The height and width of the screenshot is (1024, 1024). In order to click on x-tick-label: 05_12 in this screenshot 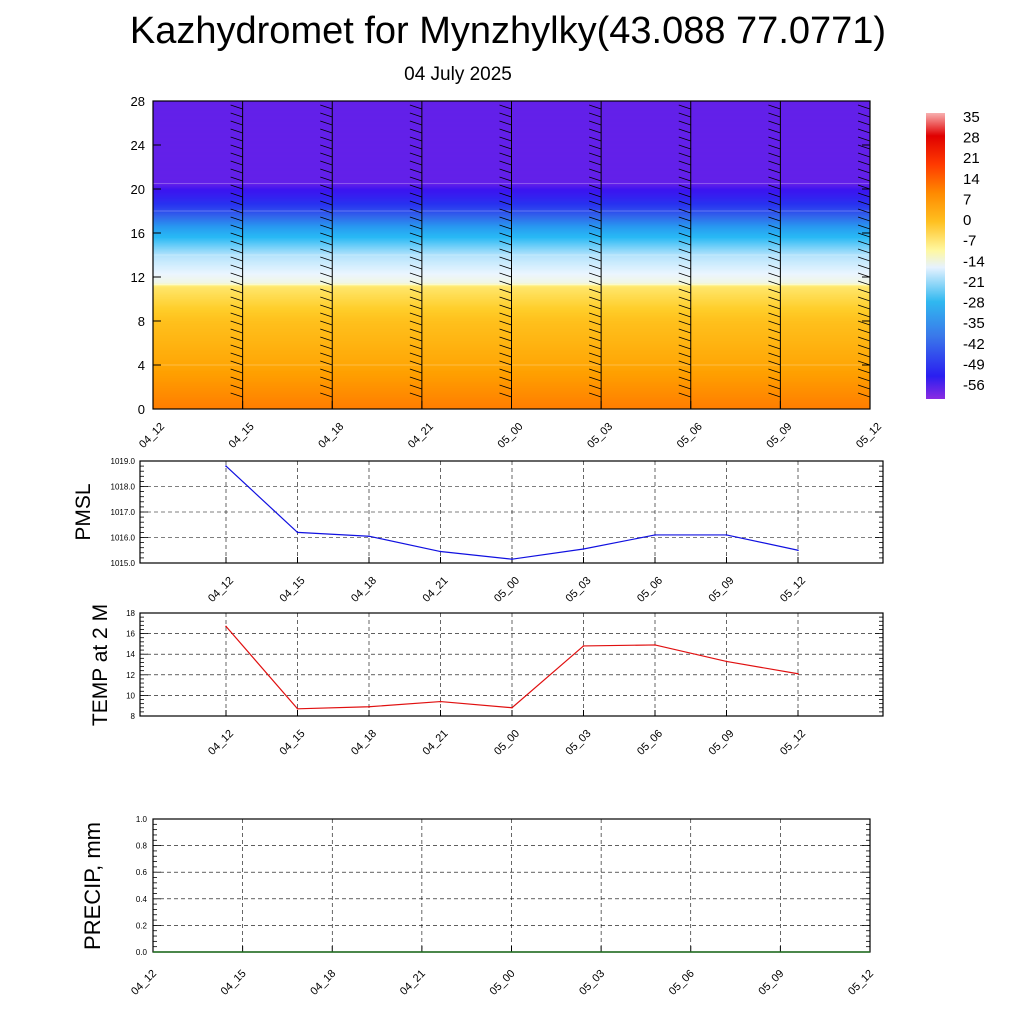, I will do `click(861, 983)`.